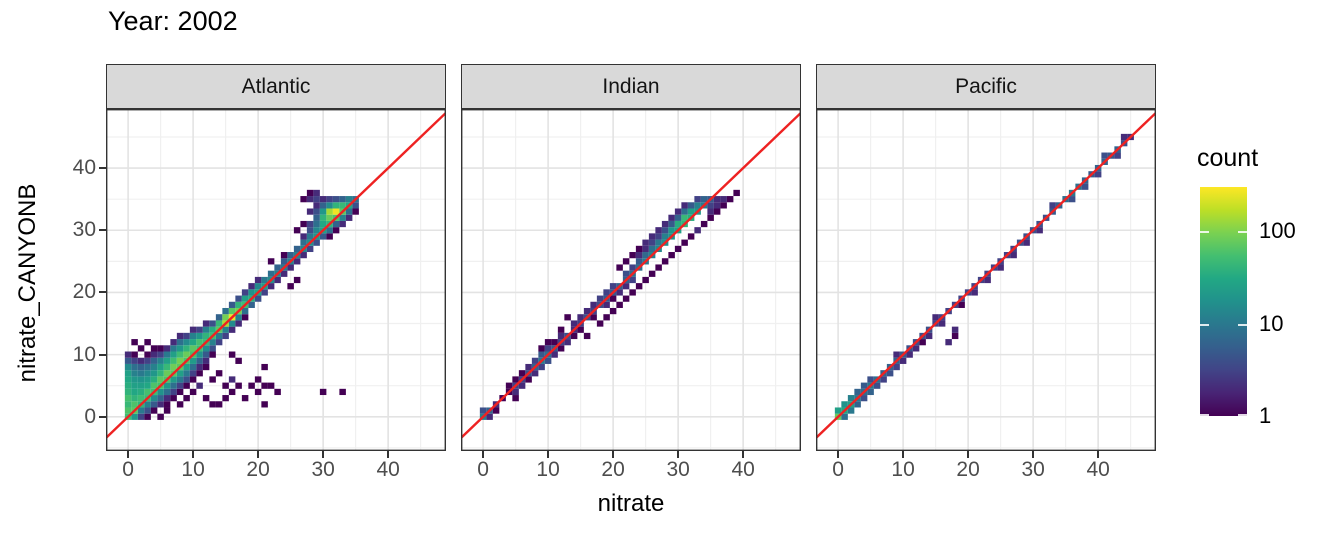 The height and width of the screenshot is (537, 1344). Describe the element at coordinates (968, 469) in the screenshot. I see `x-axis-tick-label: 20` at that location.